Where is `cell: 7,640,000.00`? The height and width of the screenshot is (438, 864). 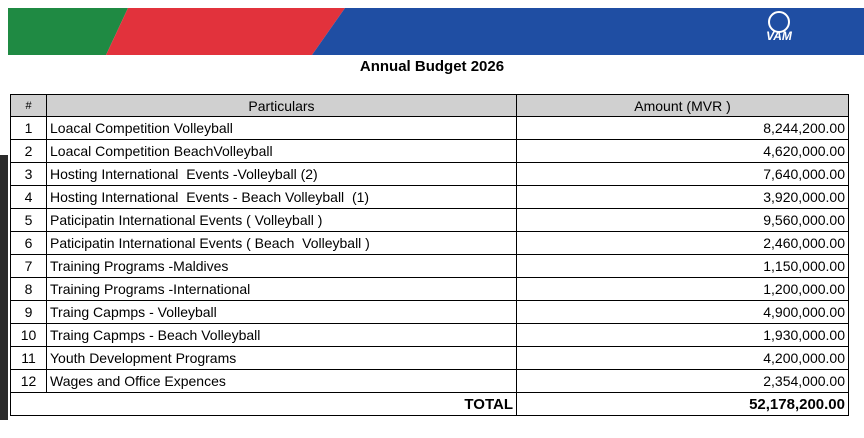
cell: 7,640,000.00 is located at coordinates (682, 174).